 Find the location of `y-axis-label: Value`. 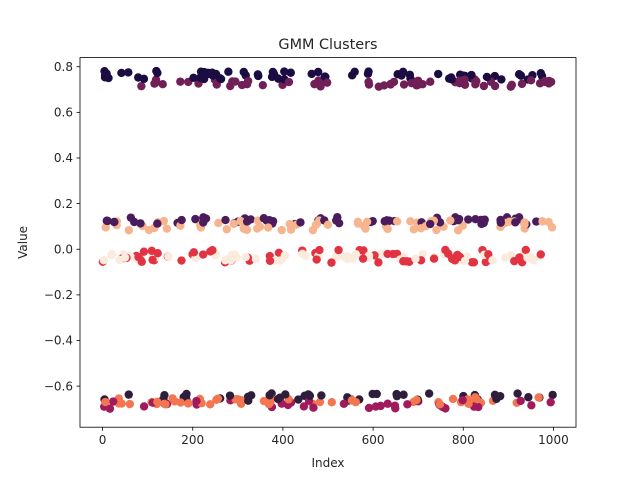

y-axis-label: Value is located at coordinates (23, 242).